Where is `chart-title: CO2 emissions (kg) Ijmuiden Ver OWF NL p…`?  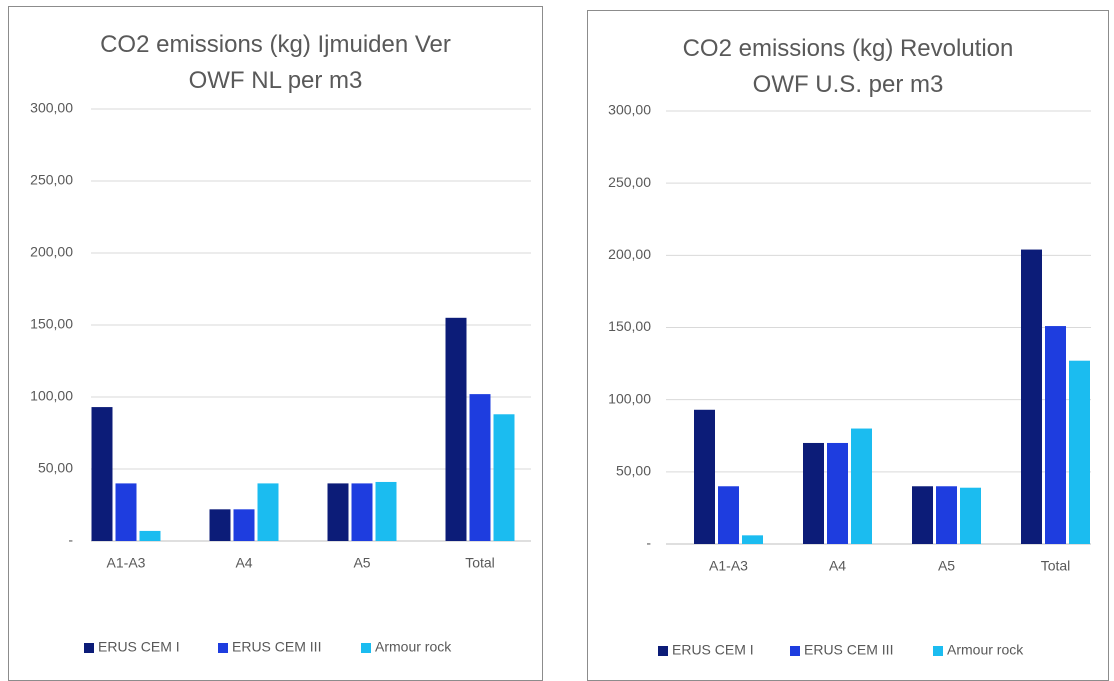
chart-title: CO2 emissions (kg) Ijmuiden Ver OWF NL p… is located at coordinates (275, 62).